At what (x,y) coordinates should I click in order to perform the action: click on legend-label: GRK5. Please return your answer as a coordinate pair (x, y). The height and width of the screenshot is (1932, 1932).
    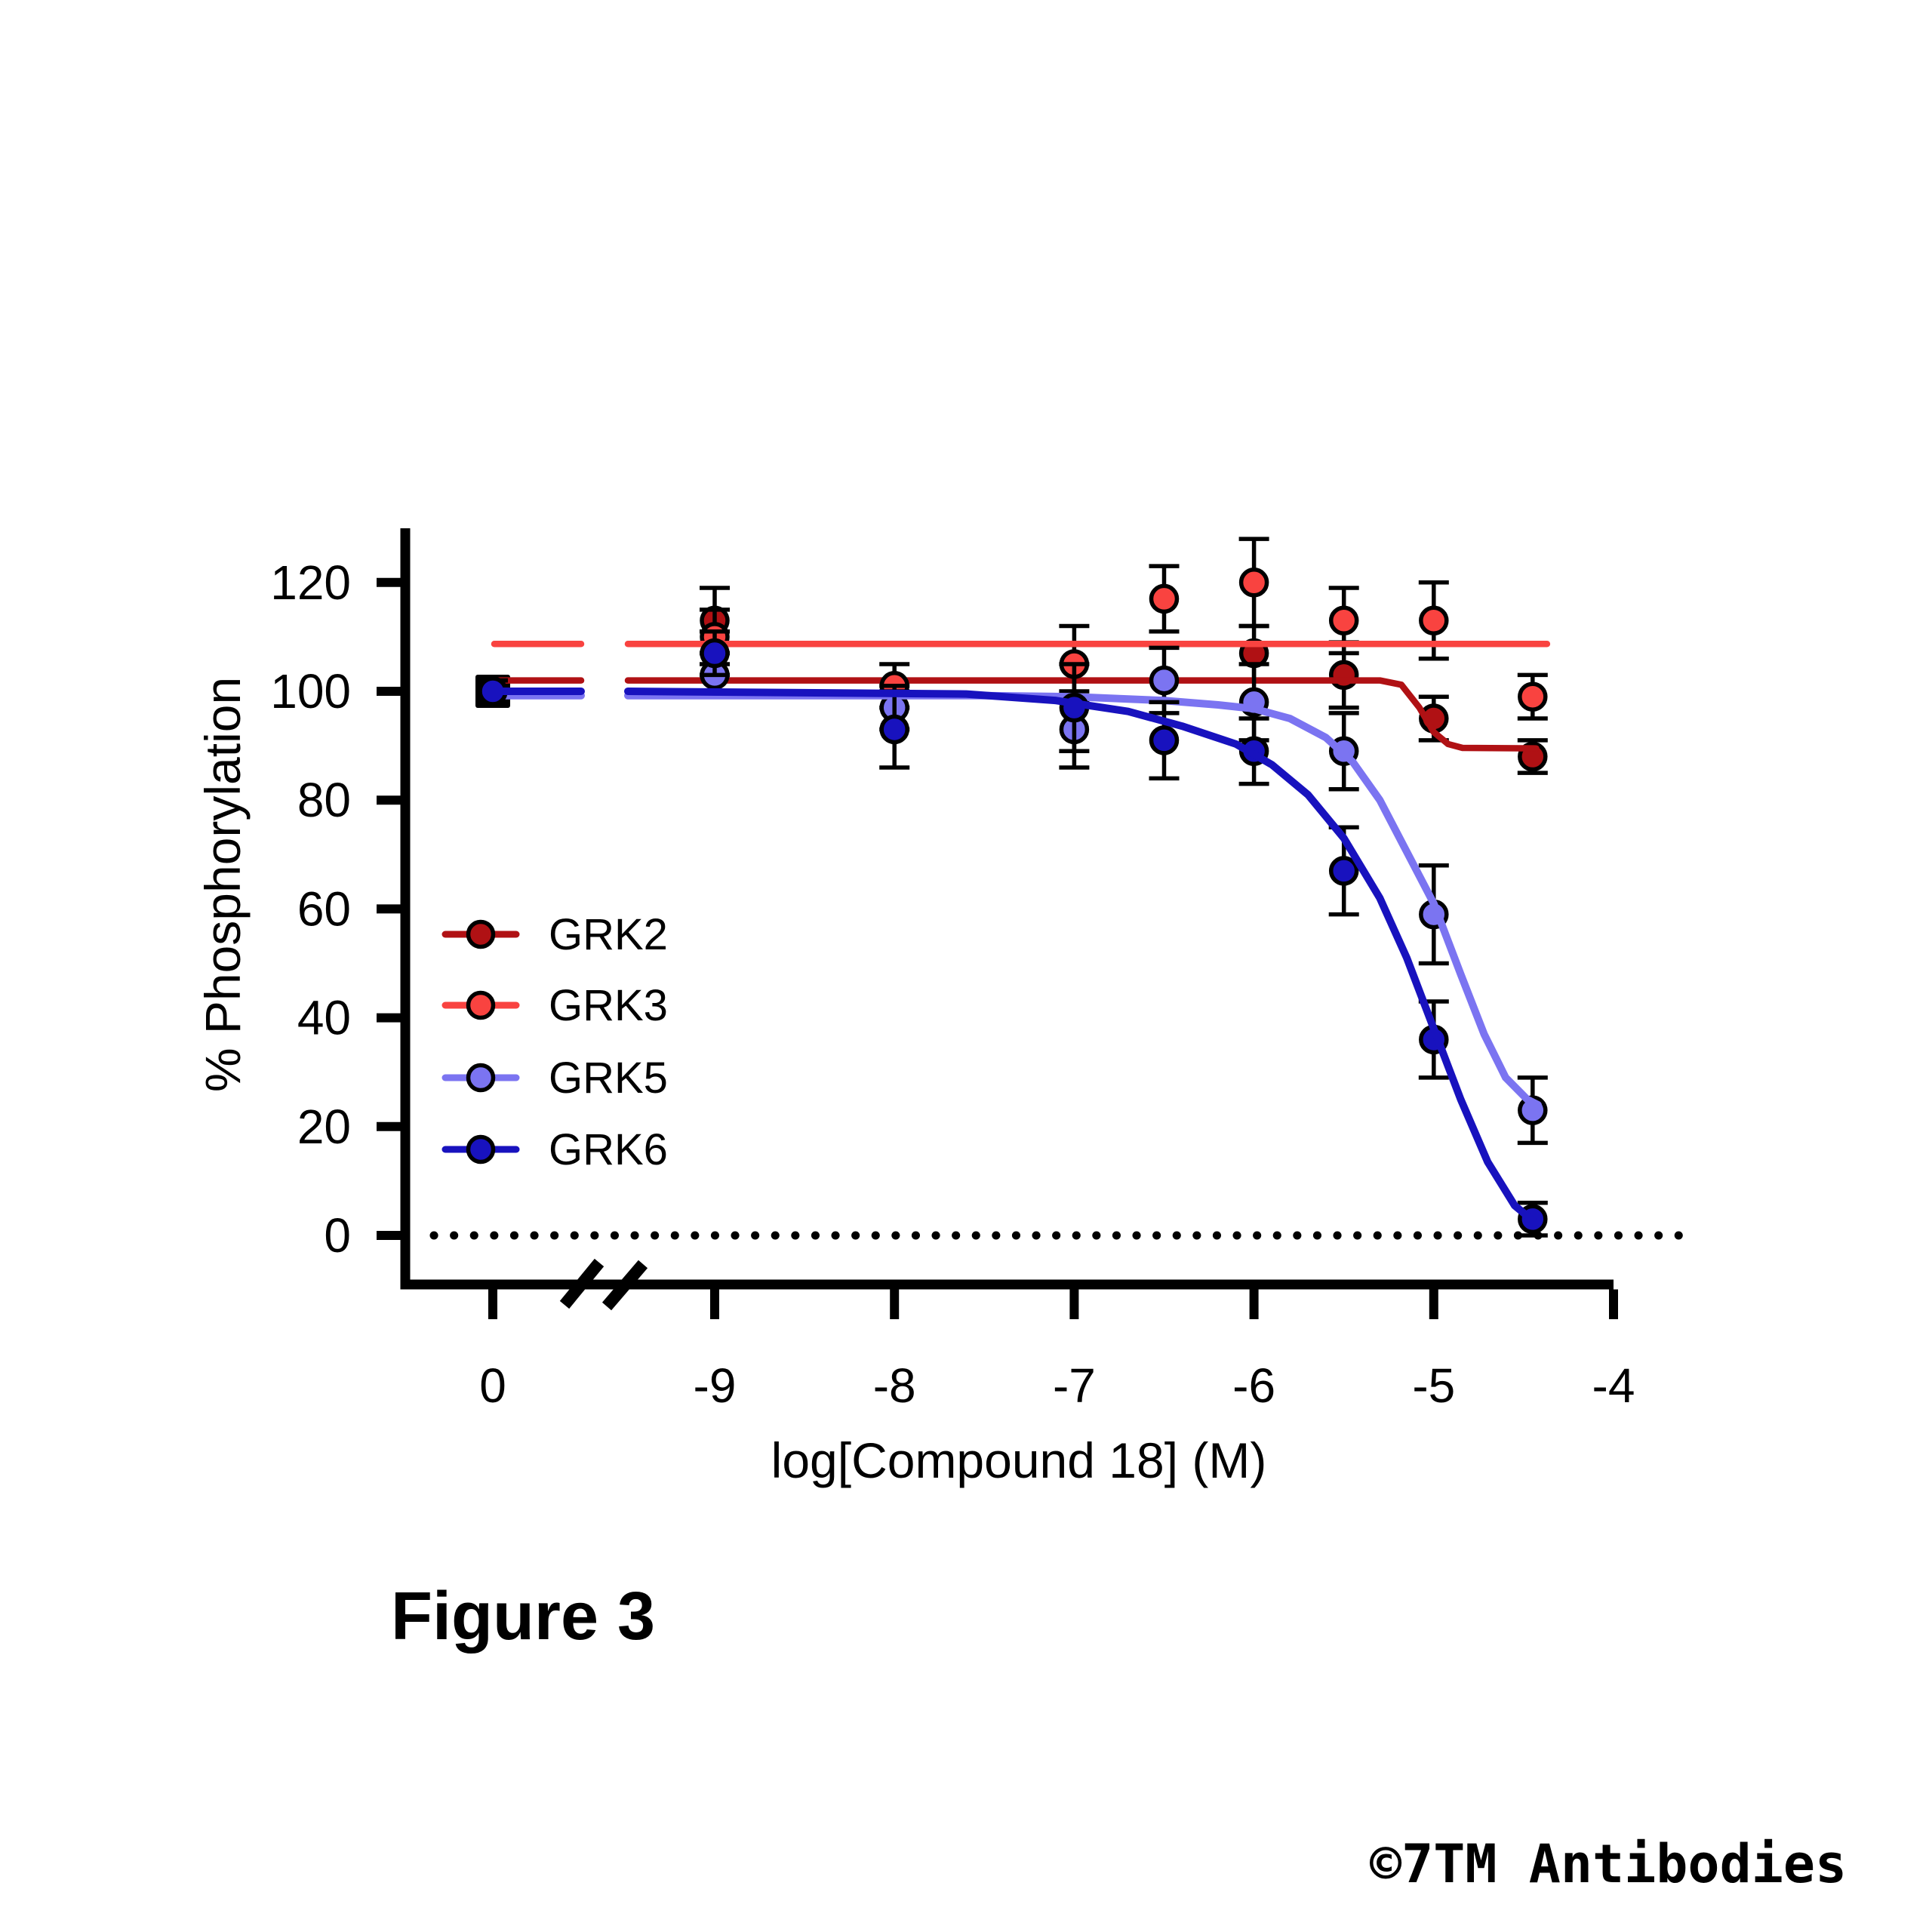
    Looking at the image, I should click on (608, 1078).